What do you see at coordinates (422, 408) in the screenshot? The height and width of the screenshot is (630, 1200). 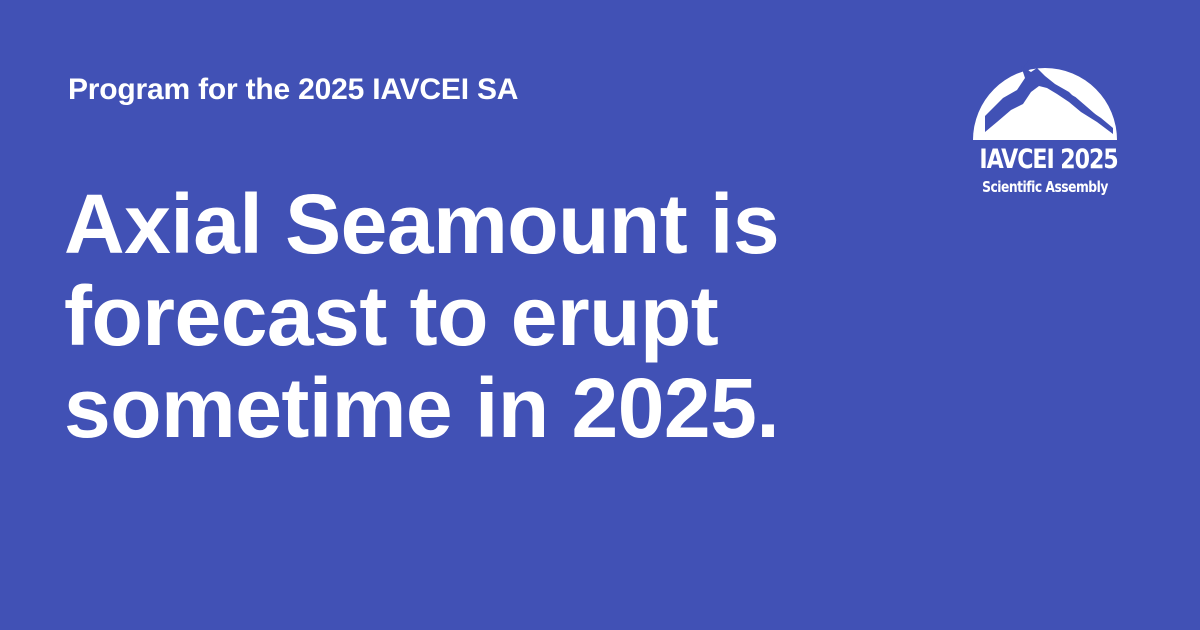 I see `headline-line-3: sometime in 2025.` at bounding box center [422, 408].